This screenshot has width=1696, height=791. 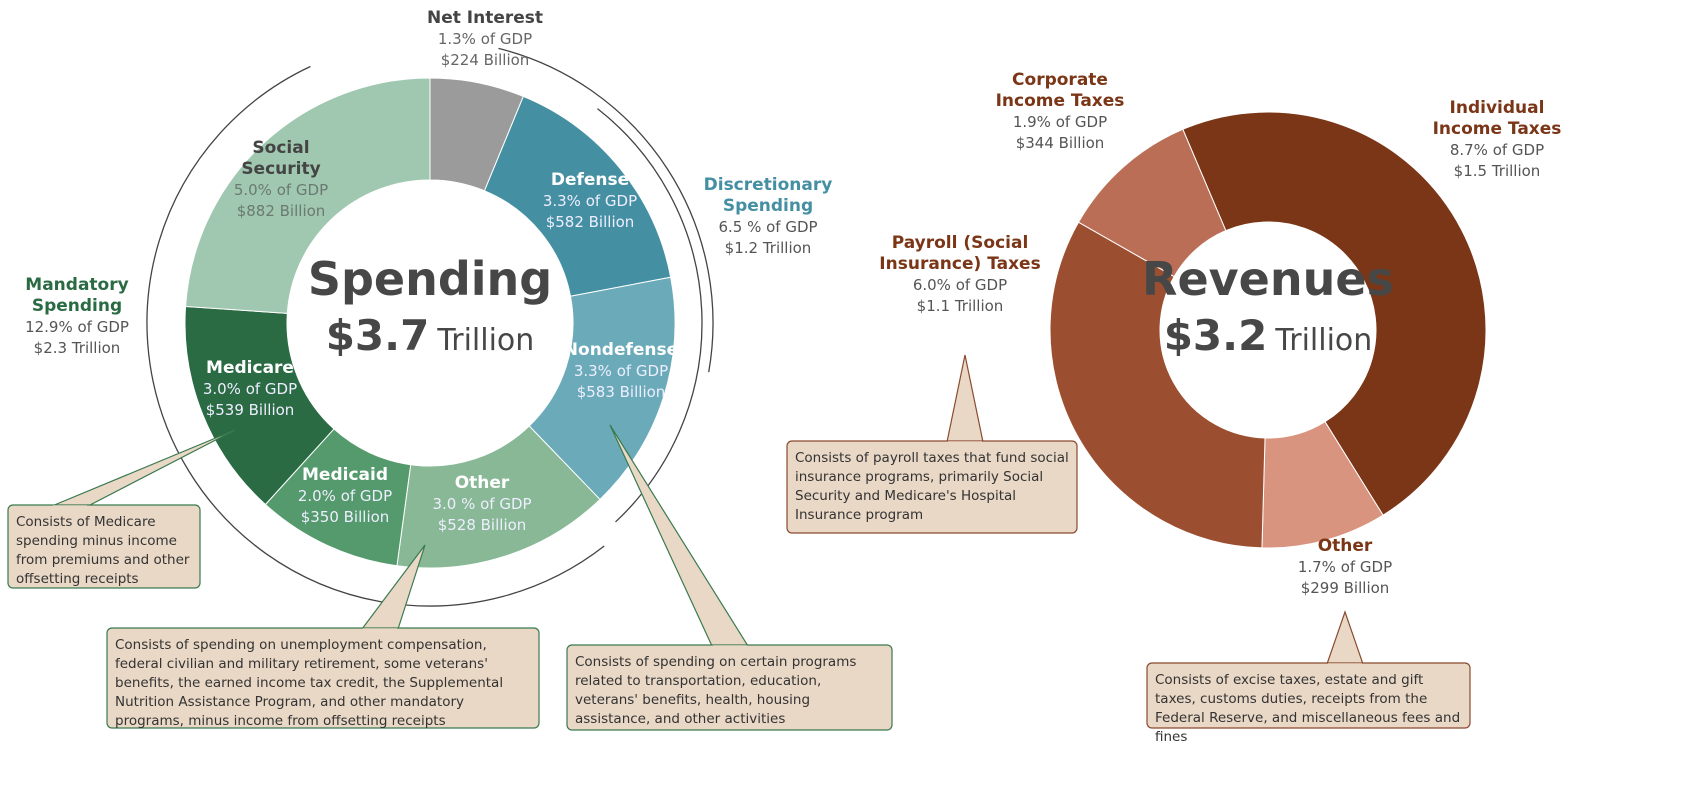 I want to click on label-name: Medicaid, so click(x=345, y=475).